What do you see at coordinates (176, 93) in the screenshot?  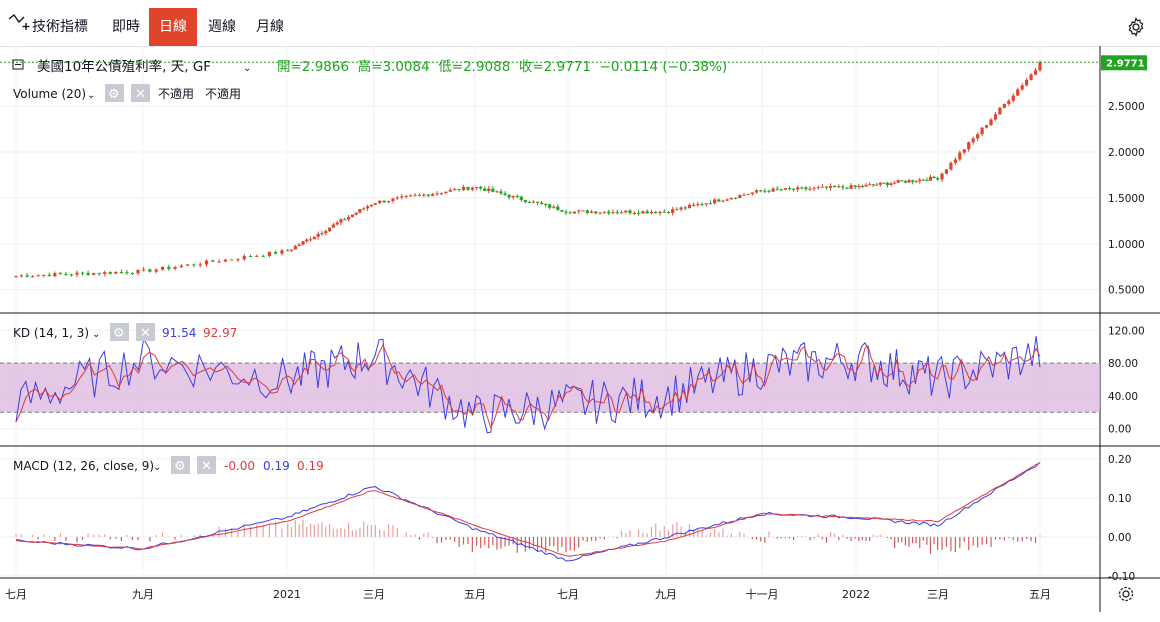 I see `volume-value: 不適用` at bounding box center [176, 93].